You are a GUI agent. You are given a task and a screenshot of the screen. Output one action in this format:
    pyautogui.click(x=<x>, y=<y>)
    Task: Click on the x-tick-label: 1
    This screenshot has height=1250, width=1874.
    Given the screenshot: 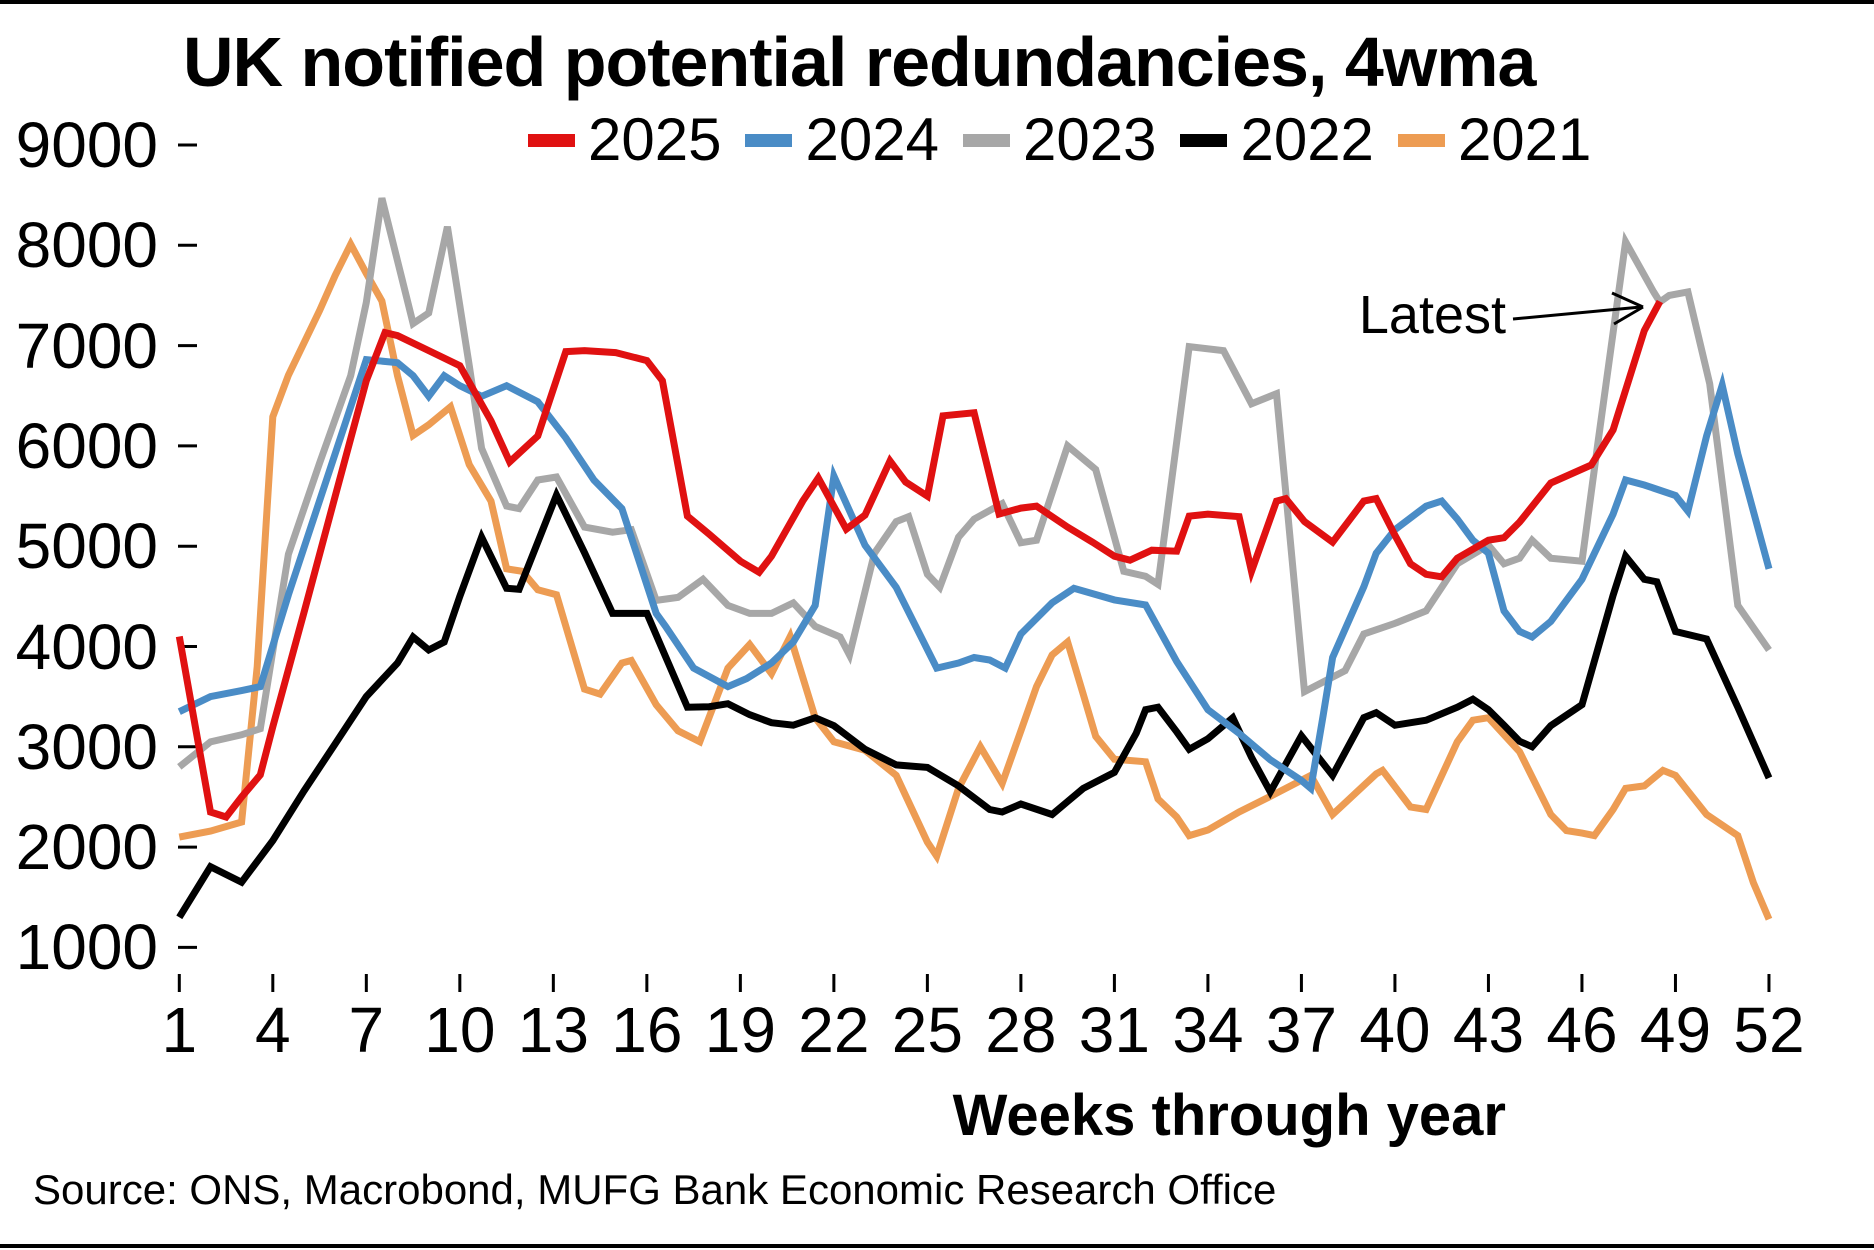 What is the action you would take?
    pyautogui.click(x=179, y=1030)
    